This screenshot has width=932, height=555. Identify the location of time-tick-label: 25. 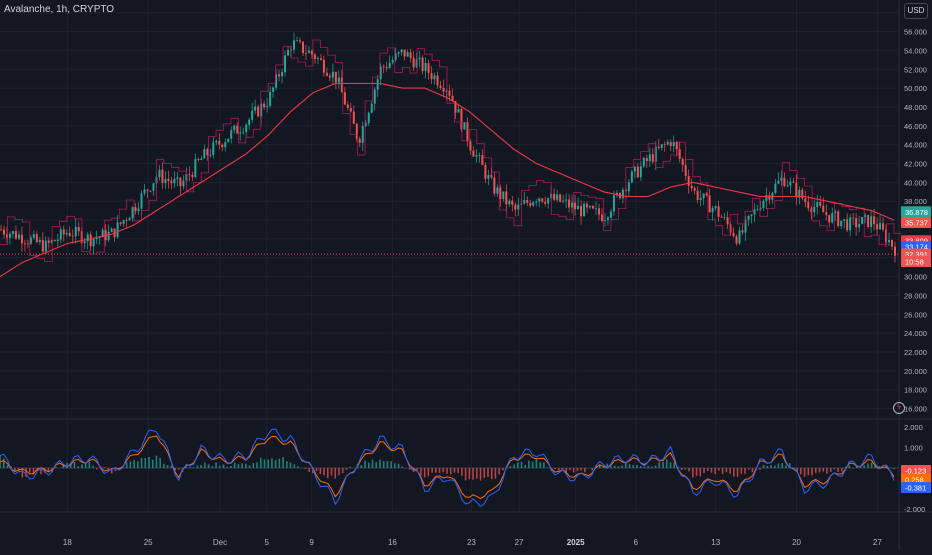
(148, 542).